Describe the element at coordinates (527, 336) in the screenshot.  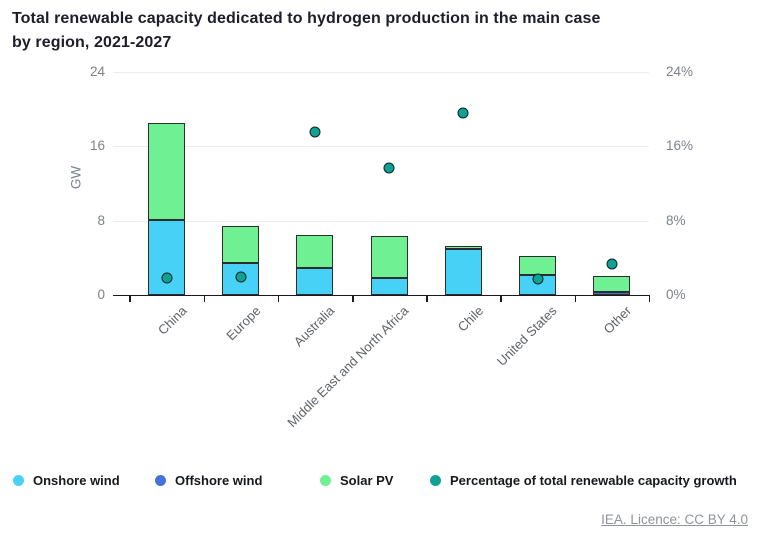
I see `x-axis-label-united-states: United States` at that location.